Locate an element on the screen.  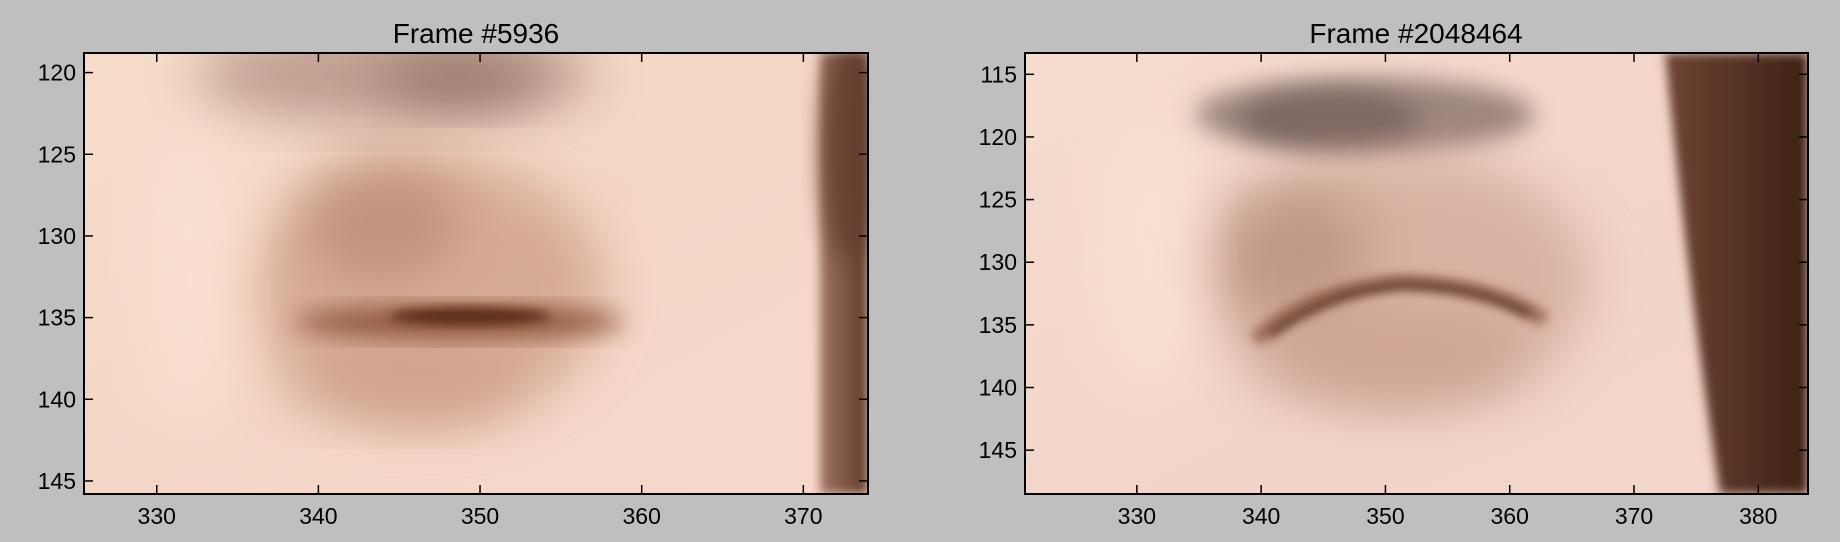
x-tick-label: 380 is located at coordinates (1758, 516).